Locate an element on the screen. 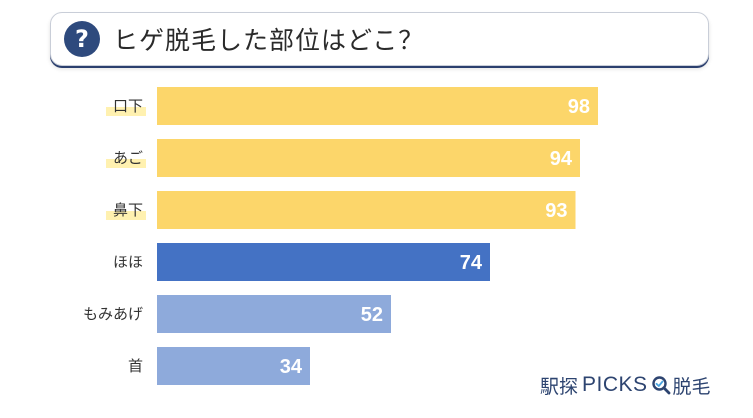 The image size is (753, 418). value-label: 52 is located at coordinates (372, 315).